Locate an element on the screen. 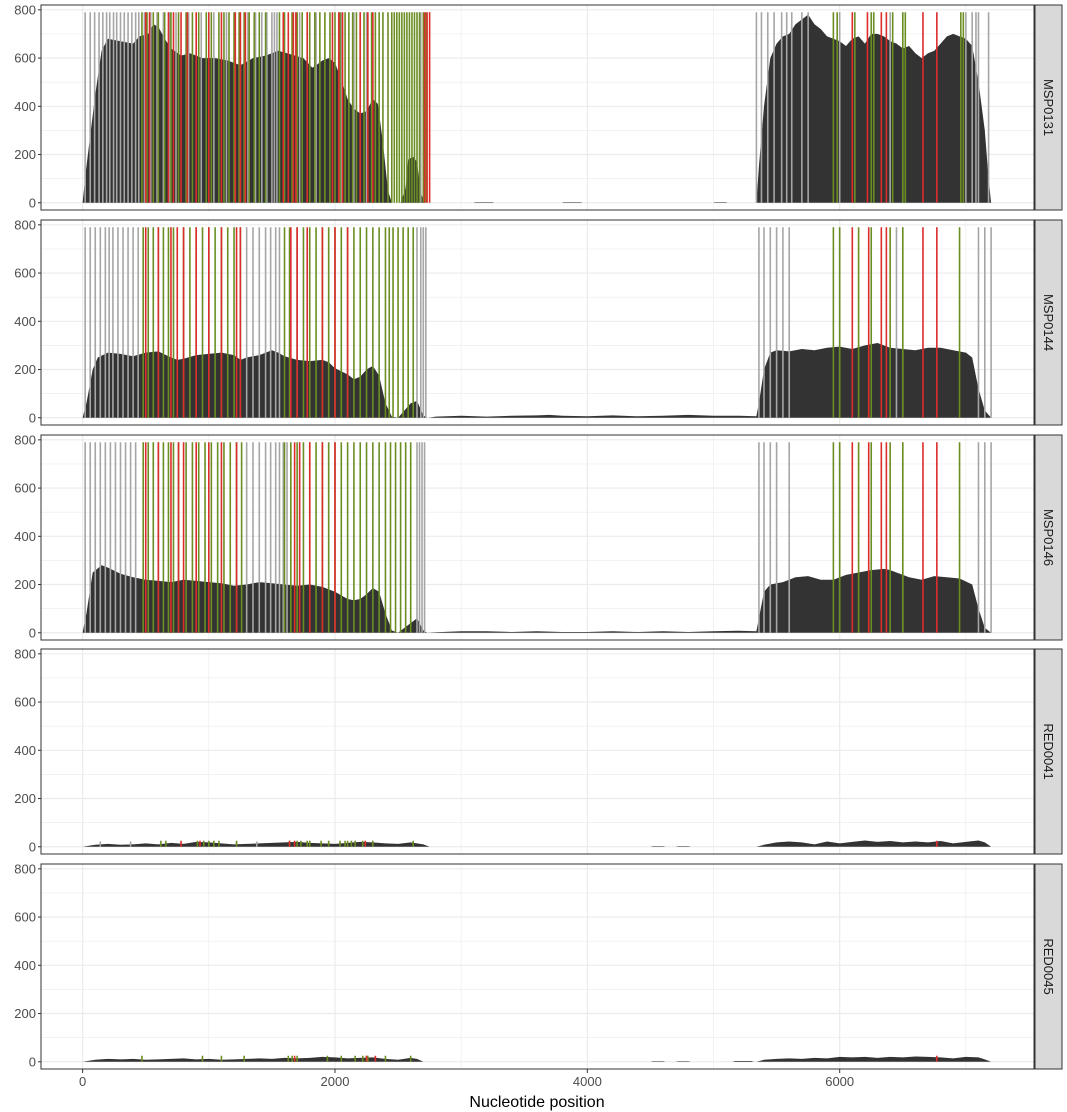 This screenshot has height=1112, width=1067. facet-strip-label: MSP0131 is located at coordinates (1048, 107).